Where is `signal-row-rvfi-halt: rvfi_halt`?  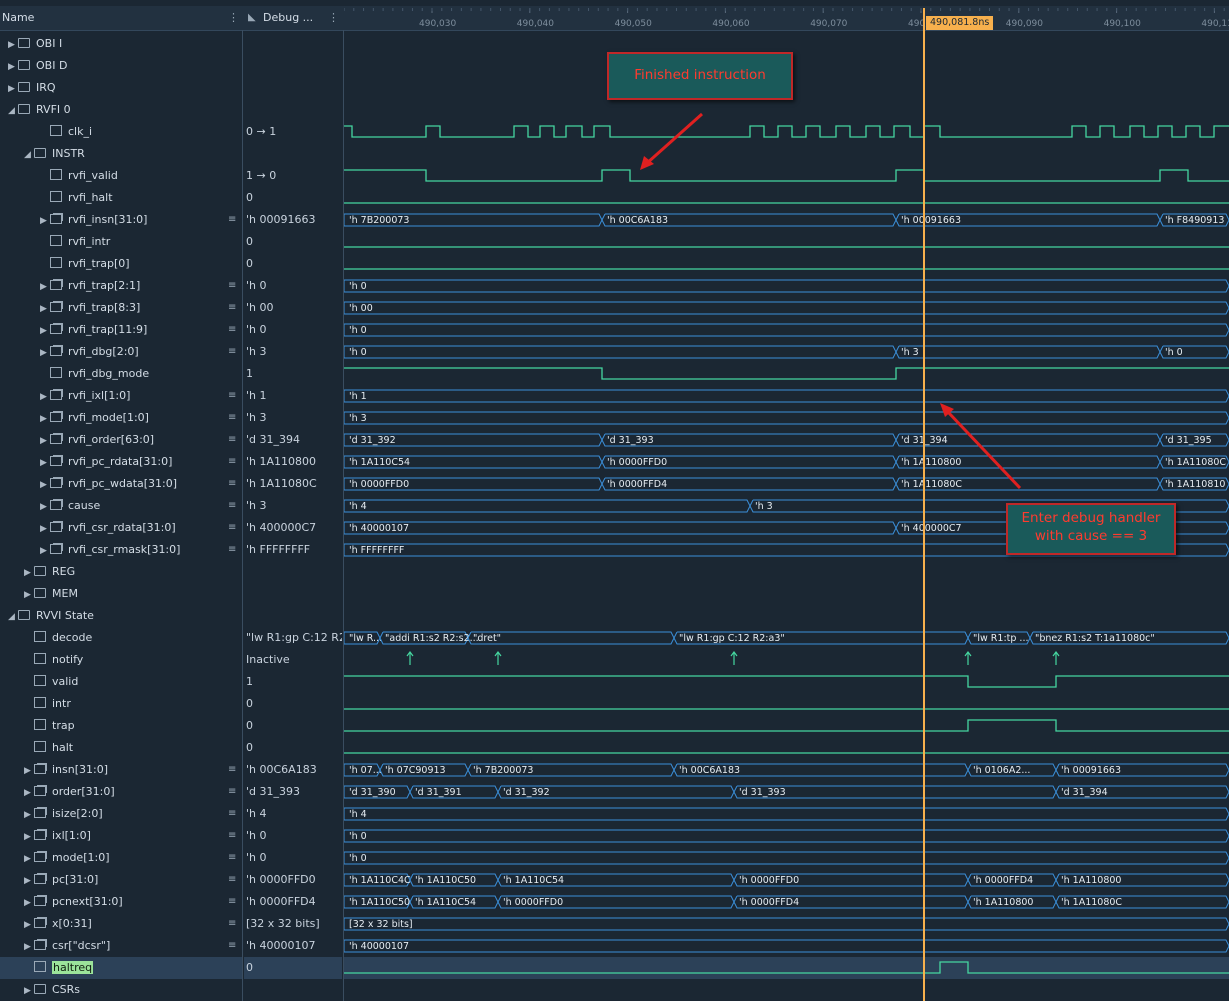
signal-row-rvfi-halt: rvfi_halt is located at coordinates (121, 198).